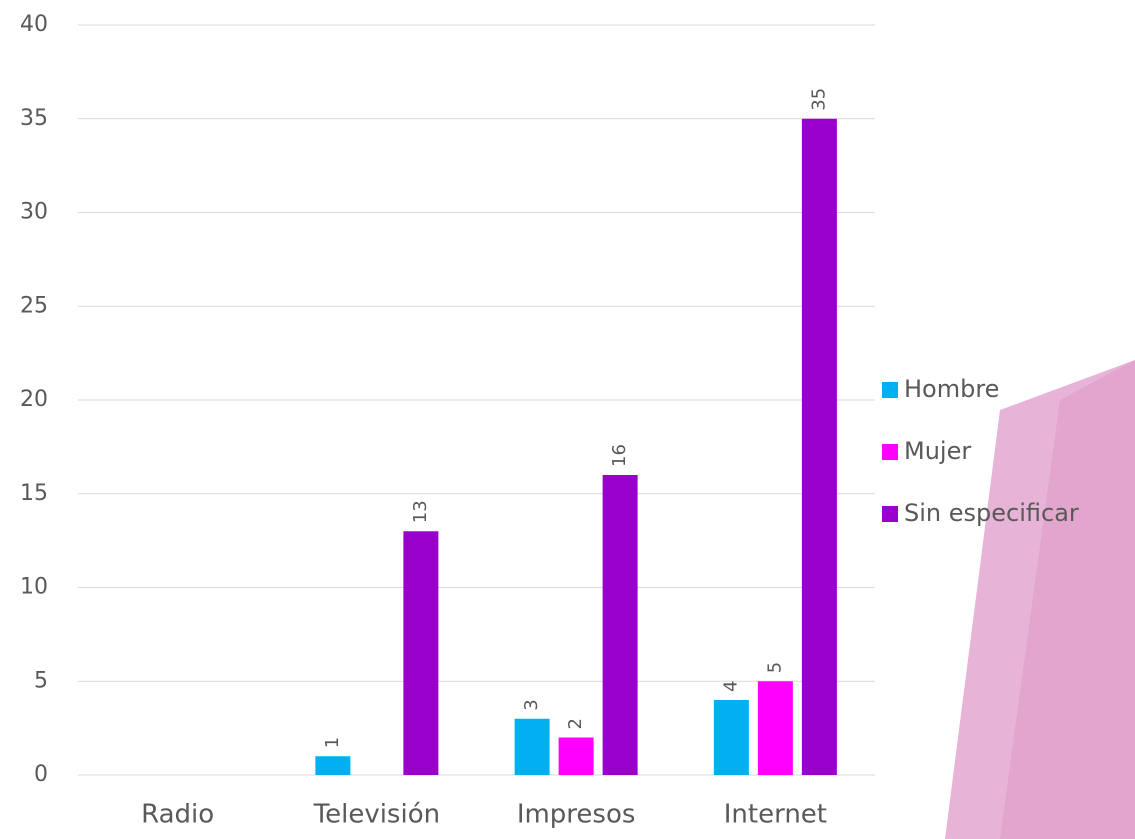 The height and width of the screenshot is (839, 1135). I want to click on data-label: 2, so click(575, 723).